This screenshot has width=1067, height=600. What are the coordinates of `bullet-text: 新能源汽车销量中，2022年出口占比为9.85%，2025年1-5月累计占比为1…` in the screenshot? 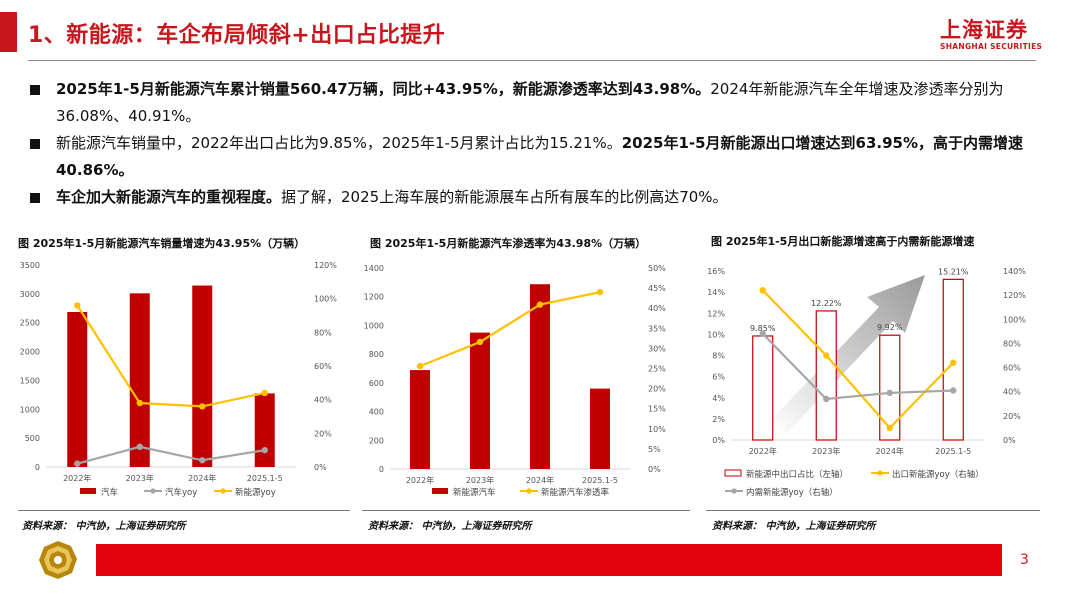 It's located at (339, 143).